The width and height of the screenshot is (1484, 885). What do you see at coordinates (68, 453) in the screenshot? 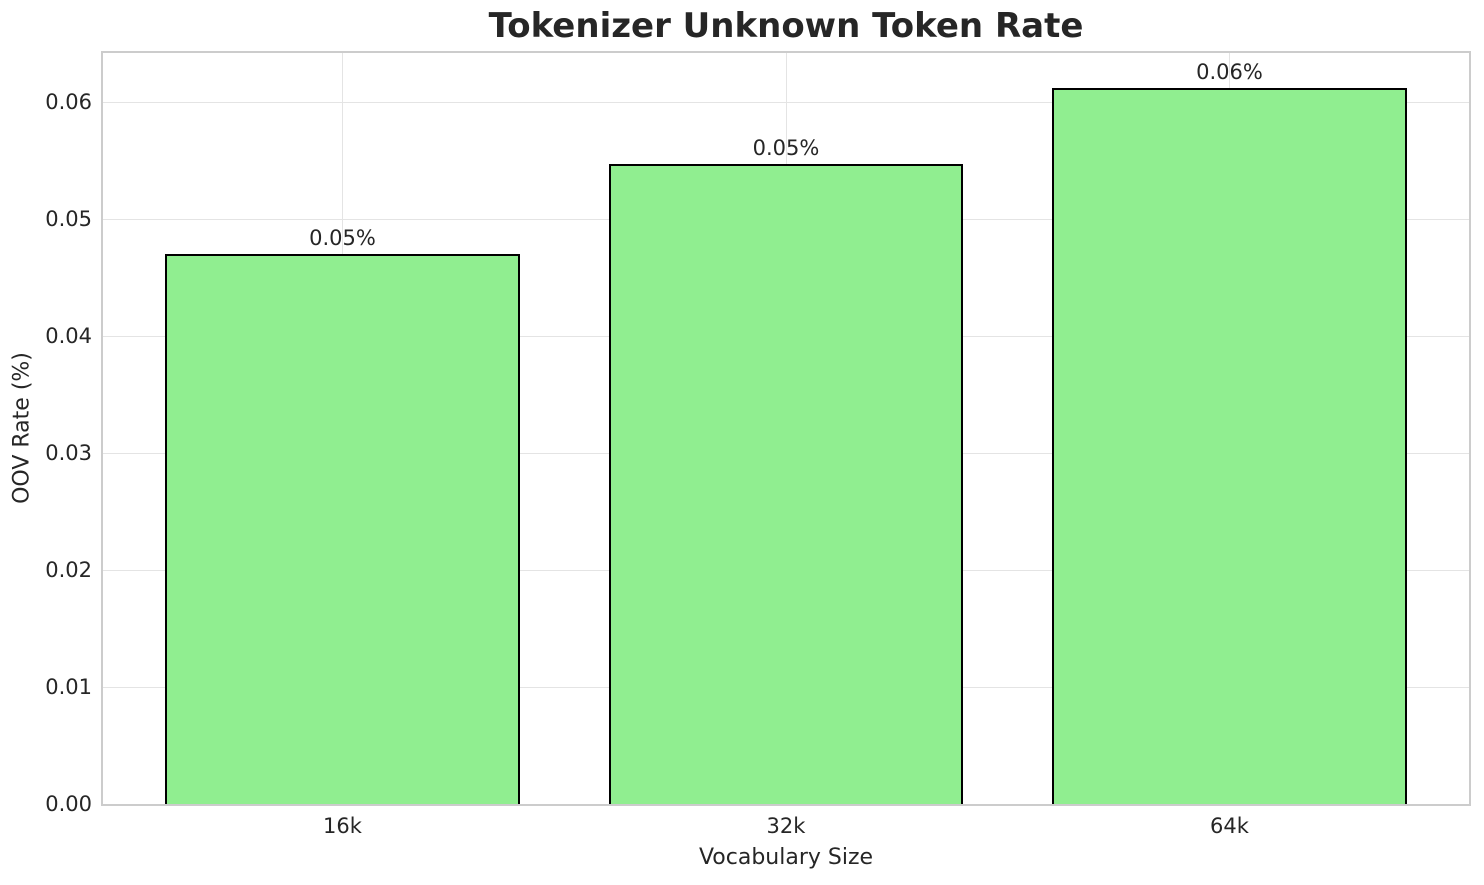
I see `y-tick-label: 0.03` at bounding box center [68, 453].